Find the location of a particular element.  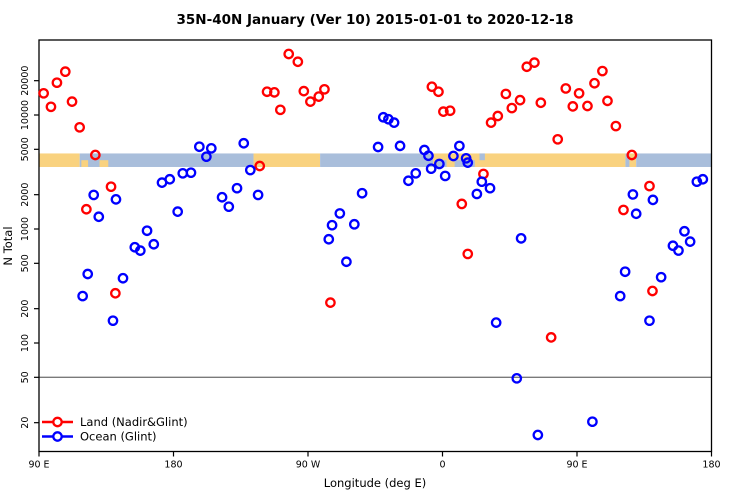

y-axis-title: N Total is located at coordinates (8, 245).